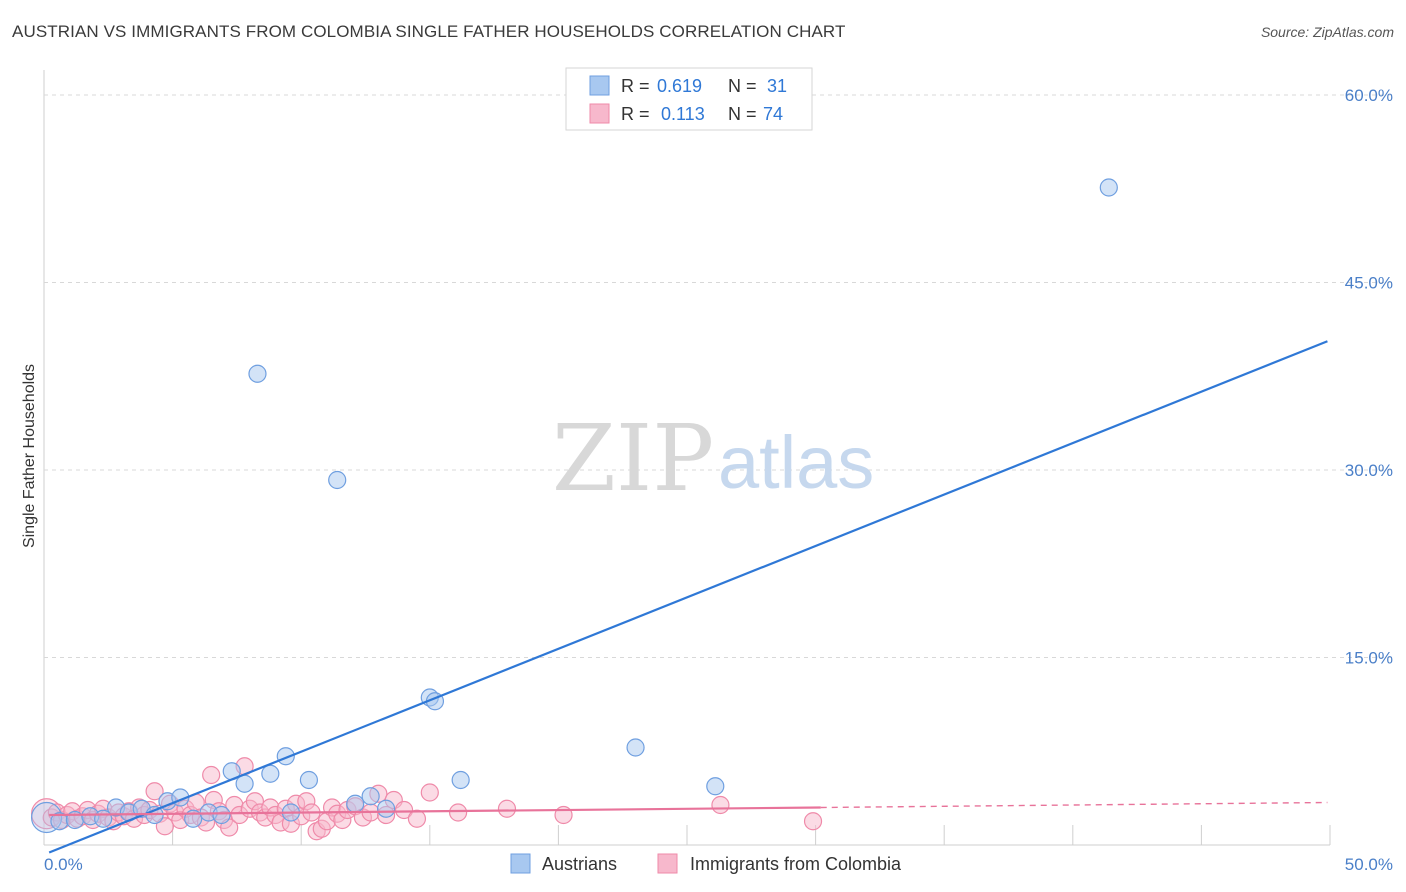  What do you see at coordinates (773, 114) in the screenshot?
I see `legend-n-value-2: 74` at bounding box center [773, 114].